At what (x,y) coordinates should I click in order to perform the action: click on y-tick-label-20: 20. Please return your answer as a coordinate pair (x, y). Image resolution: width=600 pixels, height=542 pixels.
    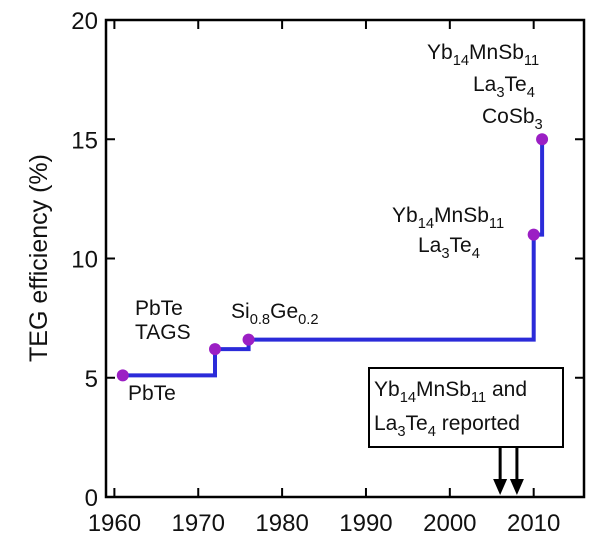
    Looking at the image, I should click on (84, 21).